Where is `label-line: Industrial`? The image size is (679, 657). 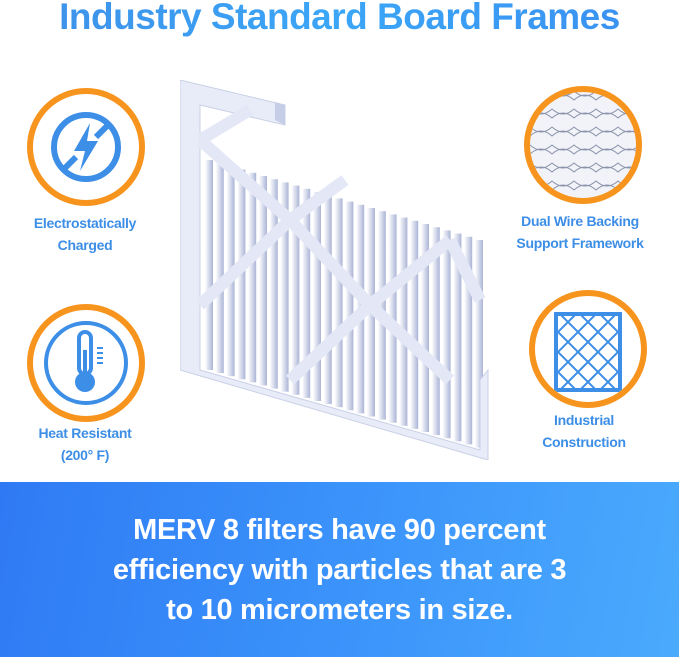 label-line: Industrial is located at coordinates (583, 420).